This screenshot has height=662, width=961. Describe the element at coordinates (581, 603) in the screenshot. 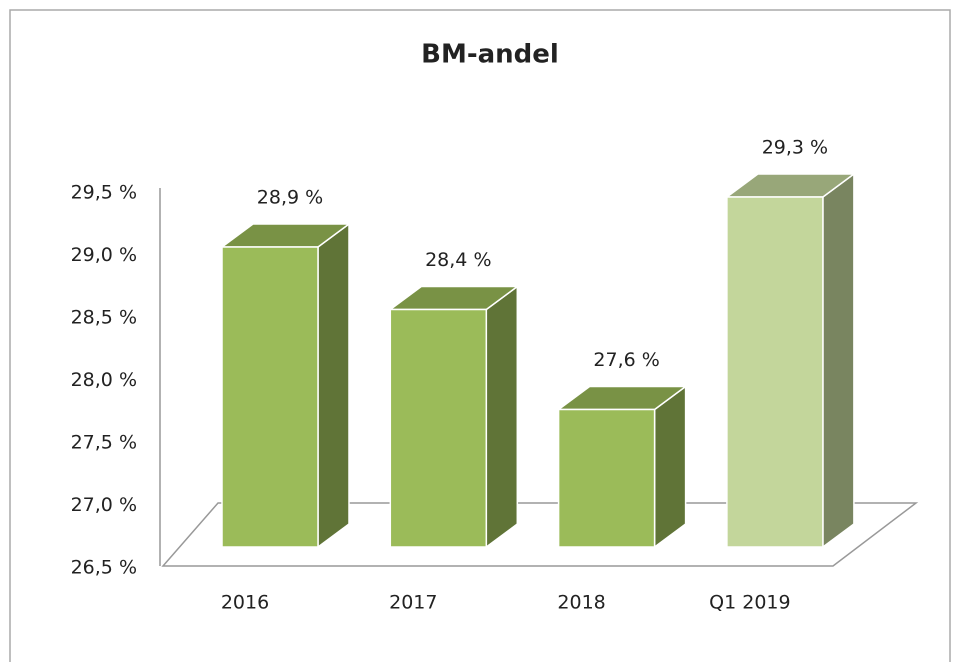

I see `x-tick-label: 2018` at that location.